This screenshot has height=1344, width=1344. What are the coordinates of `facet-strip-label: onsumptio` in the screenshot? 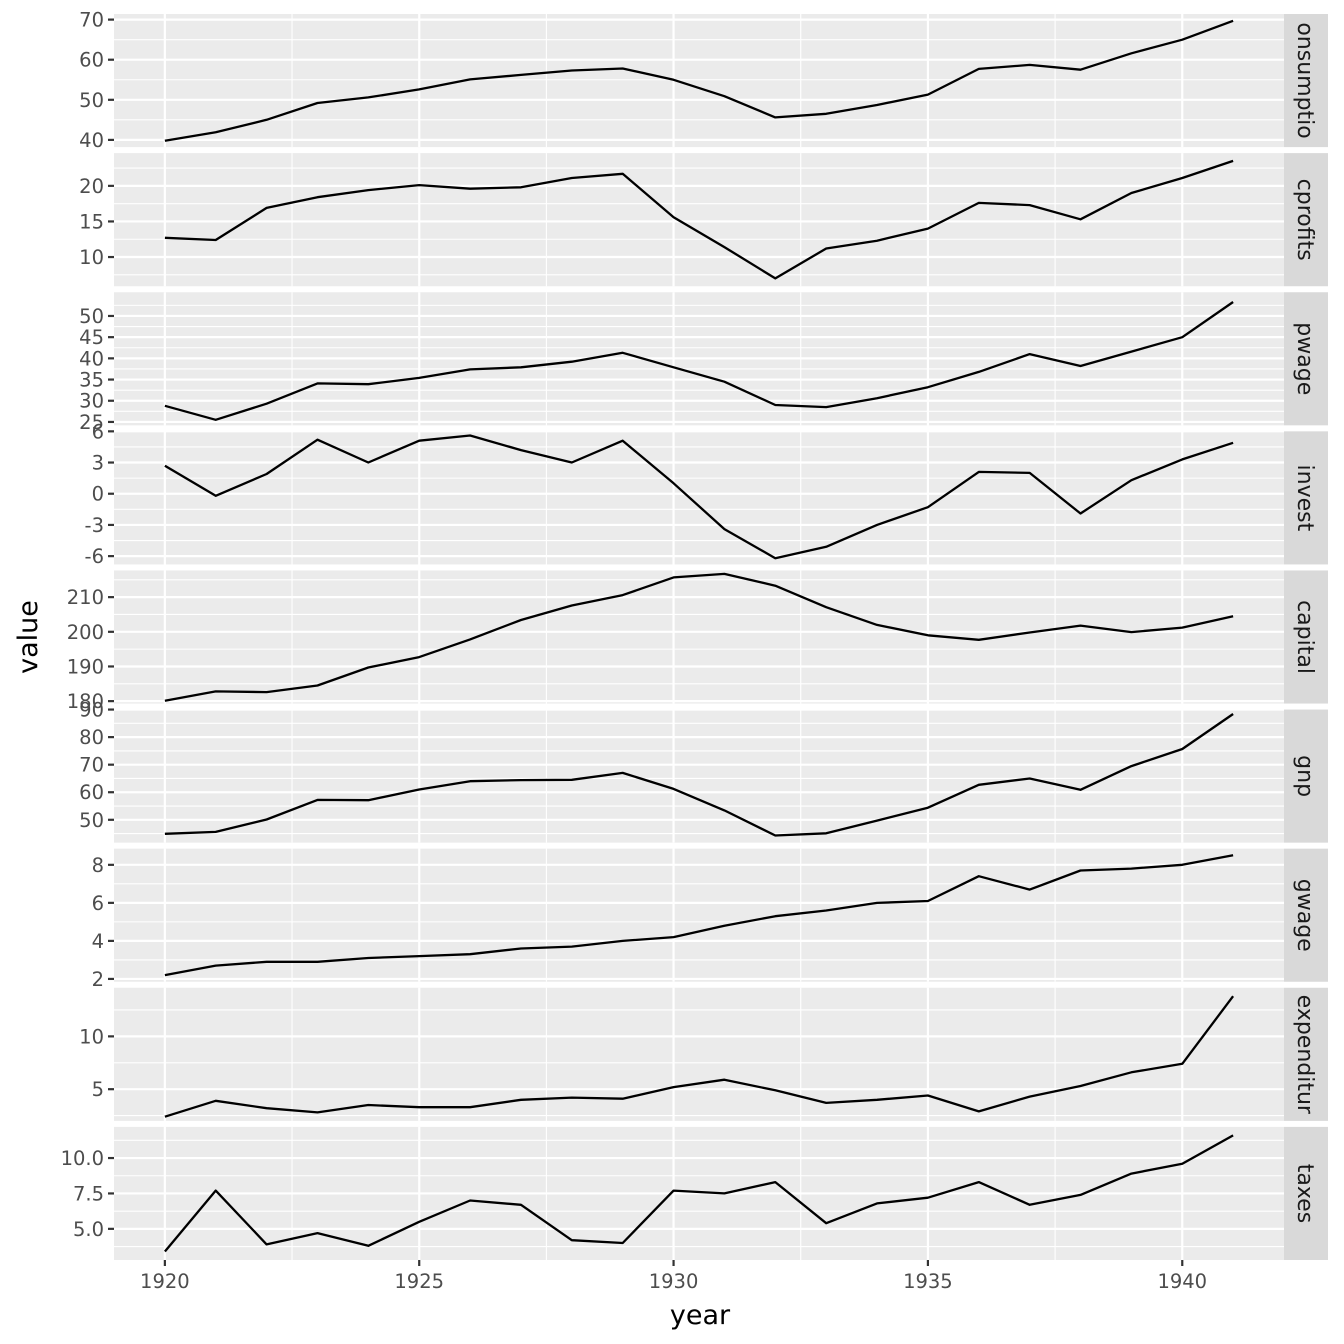 It's located at (1304, 80).